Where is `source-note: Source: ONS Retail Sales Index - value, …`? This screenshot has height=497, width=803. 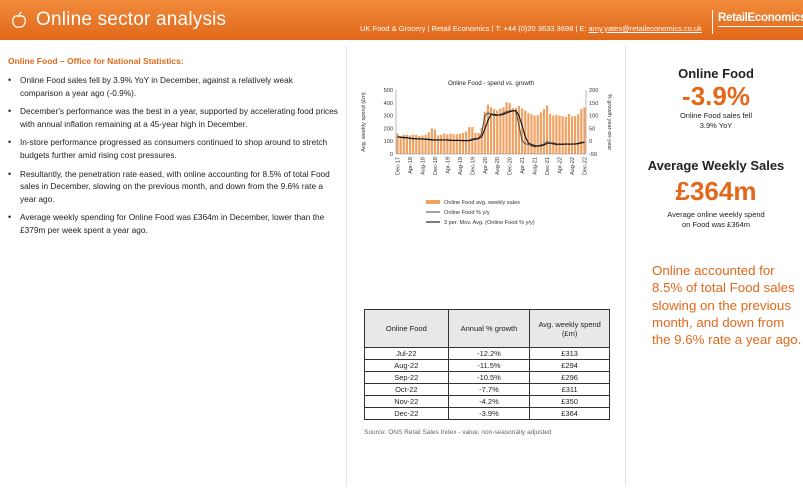 source-note: Source: ONS Retail Sales Index - value, … is located at coordinates (458, 432).